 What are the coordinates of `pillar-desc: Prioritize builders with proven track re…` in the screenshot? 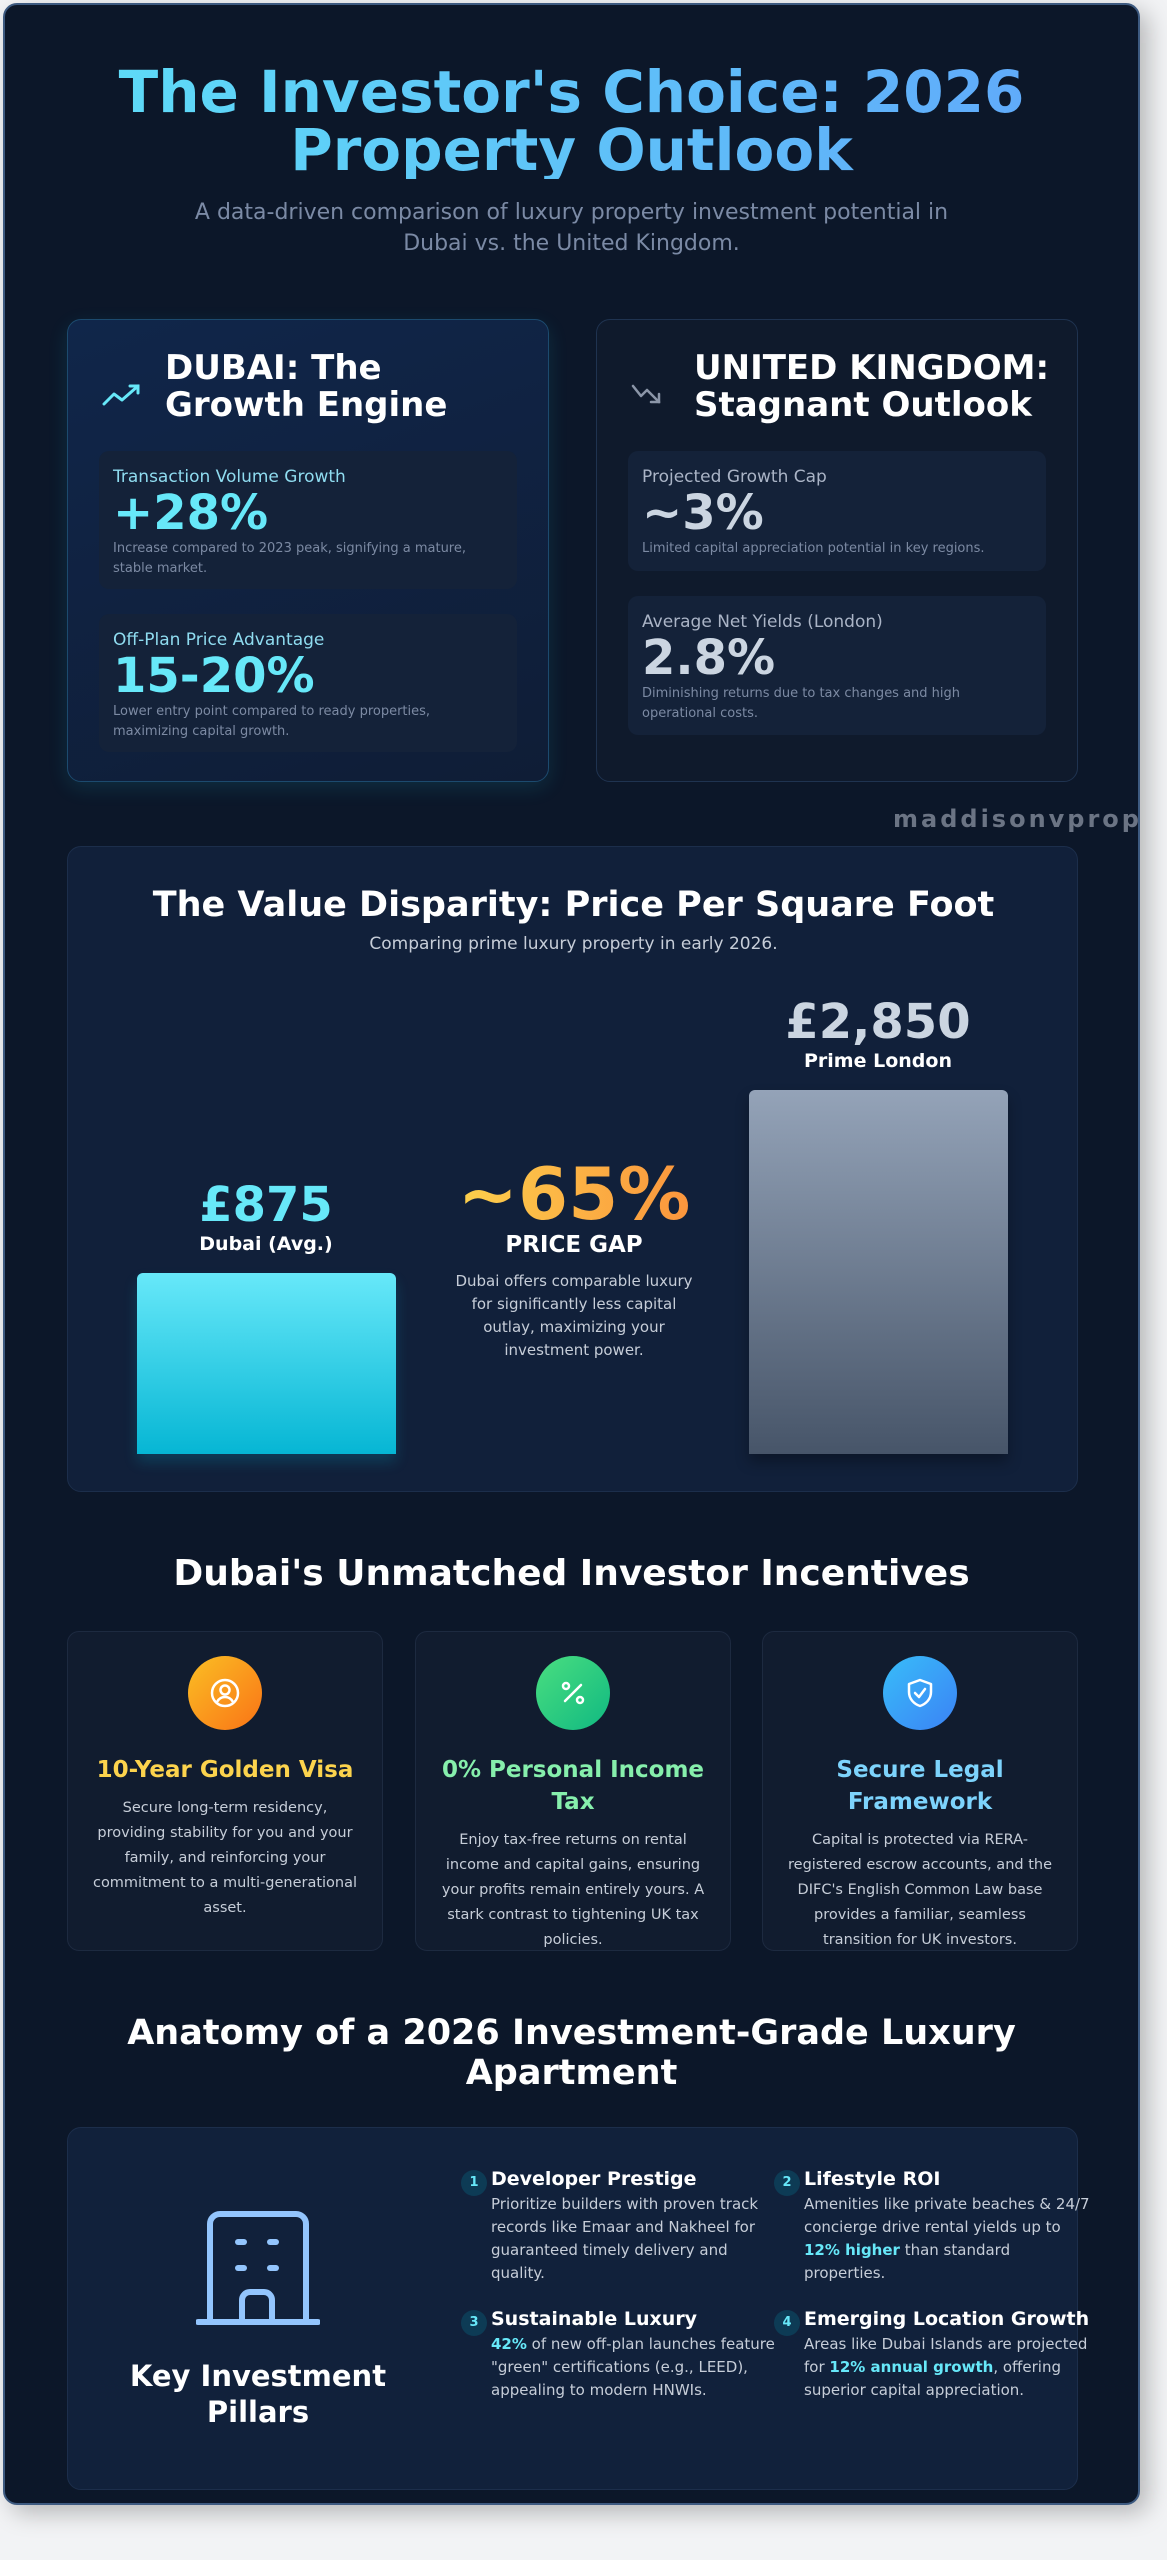 It's located at (636, 2239).